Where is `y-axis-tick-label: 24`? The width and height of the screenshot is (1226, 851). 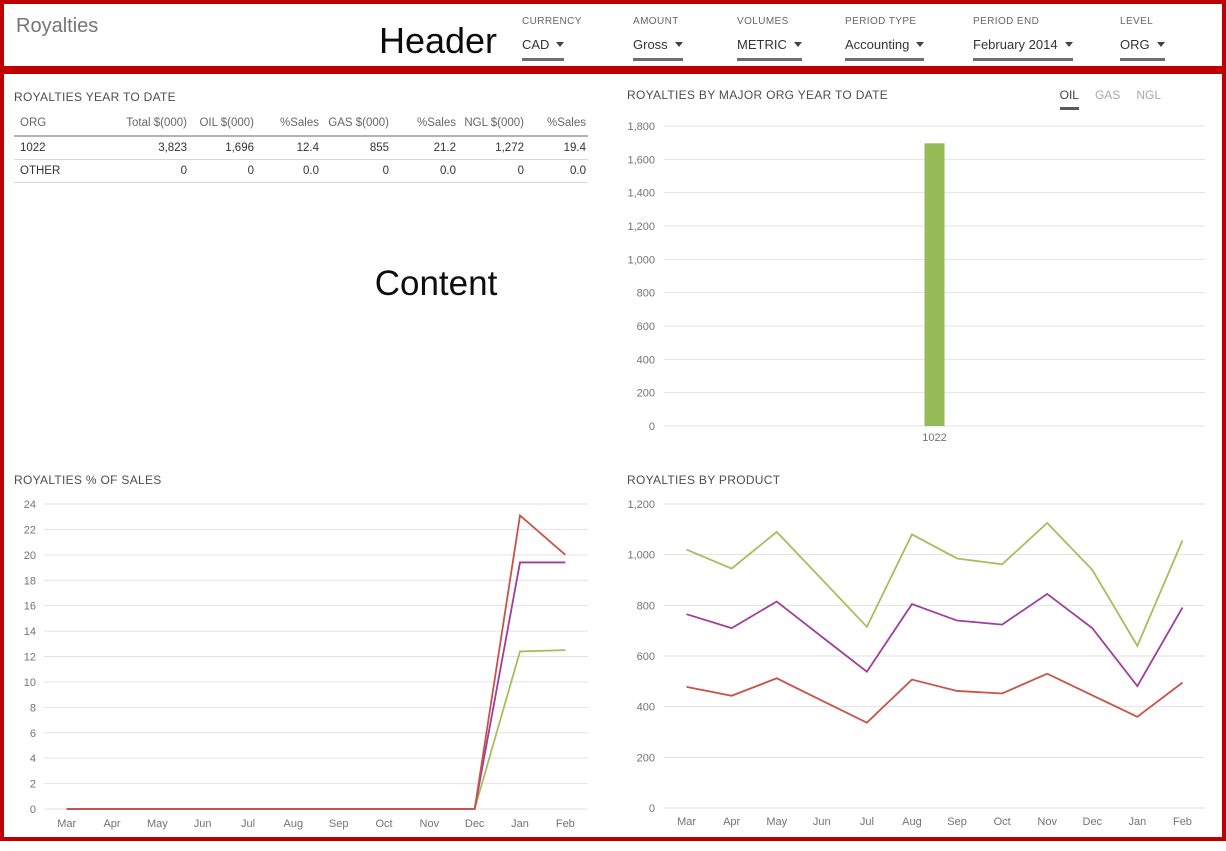
y-axis-tick-label: 24 is located at coordinates (30, 505).